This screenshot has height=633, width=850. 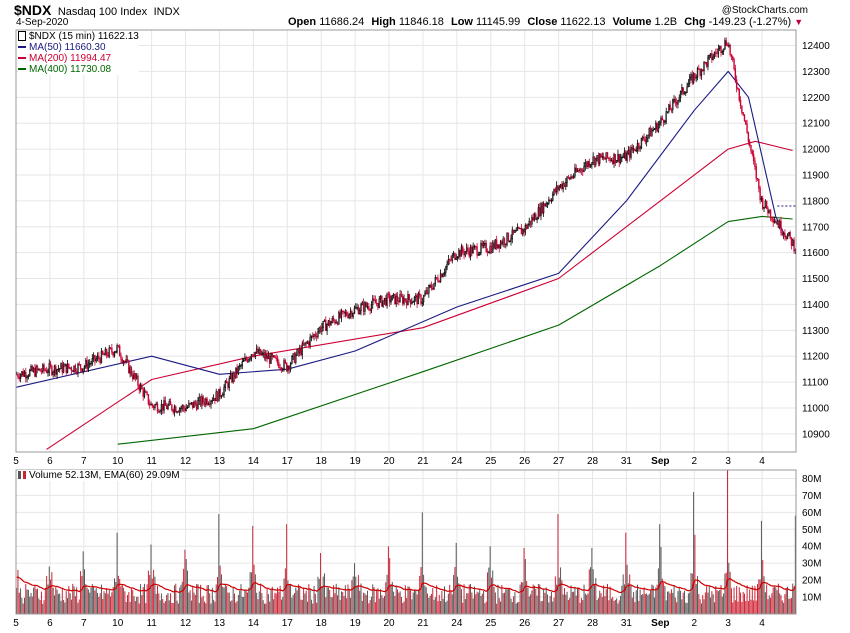 I want to click on session-label: 7, so click(x=84, y=461).